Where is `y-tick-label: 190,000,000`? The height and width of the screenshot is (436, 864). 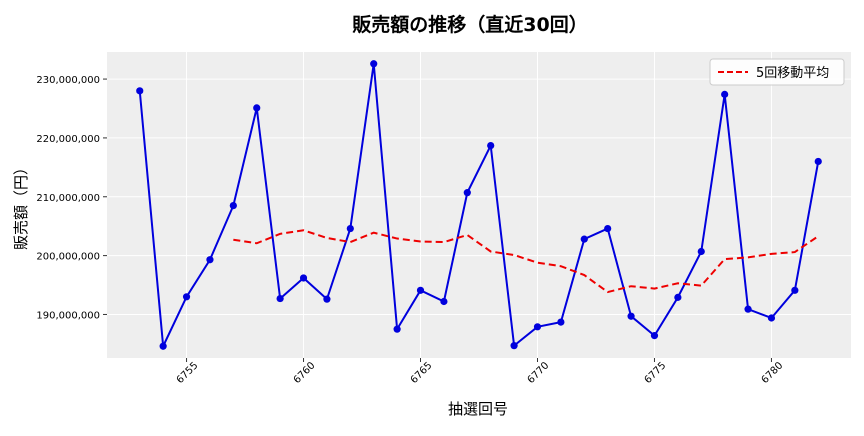
y-tick-label: 190,000,000 is located at coordinates (68, 315).